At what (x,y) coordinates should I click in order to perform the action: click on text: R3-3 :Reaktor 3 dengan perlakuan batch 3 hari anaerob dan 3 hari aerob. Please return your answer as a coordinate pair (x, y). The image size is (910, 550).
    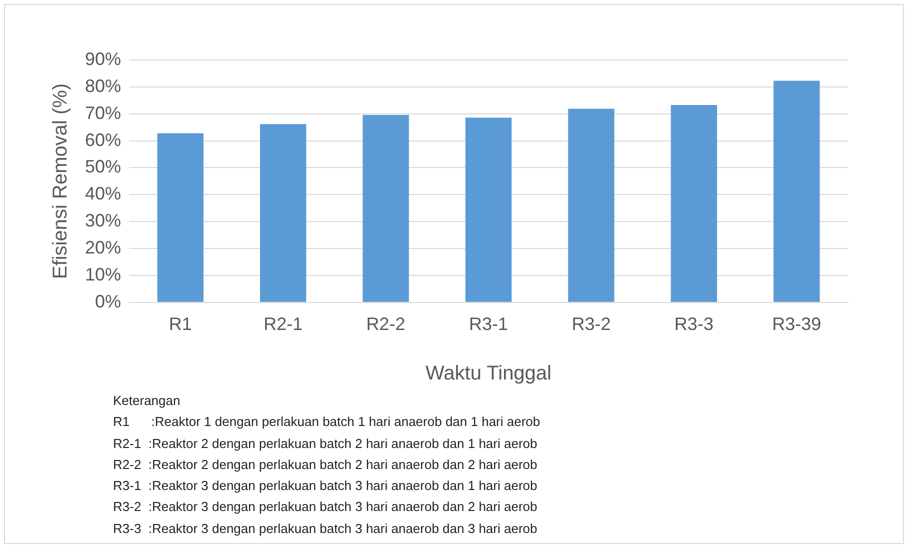
    Looking at the image, I should click on (325, 529).